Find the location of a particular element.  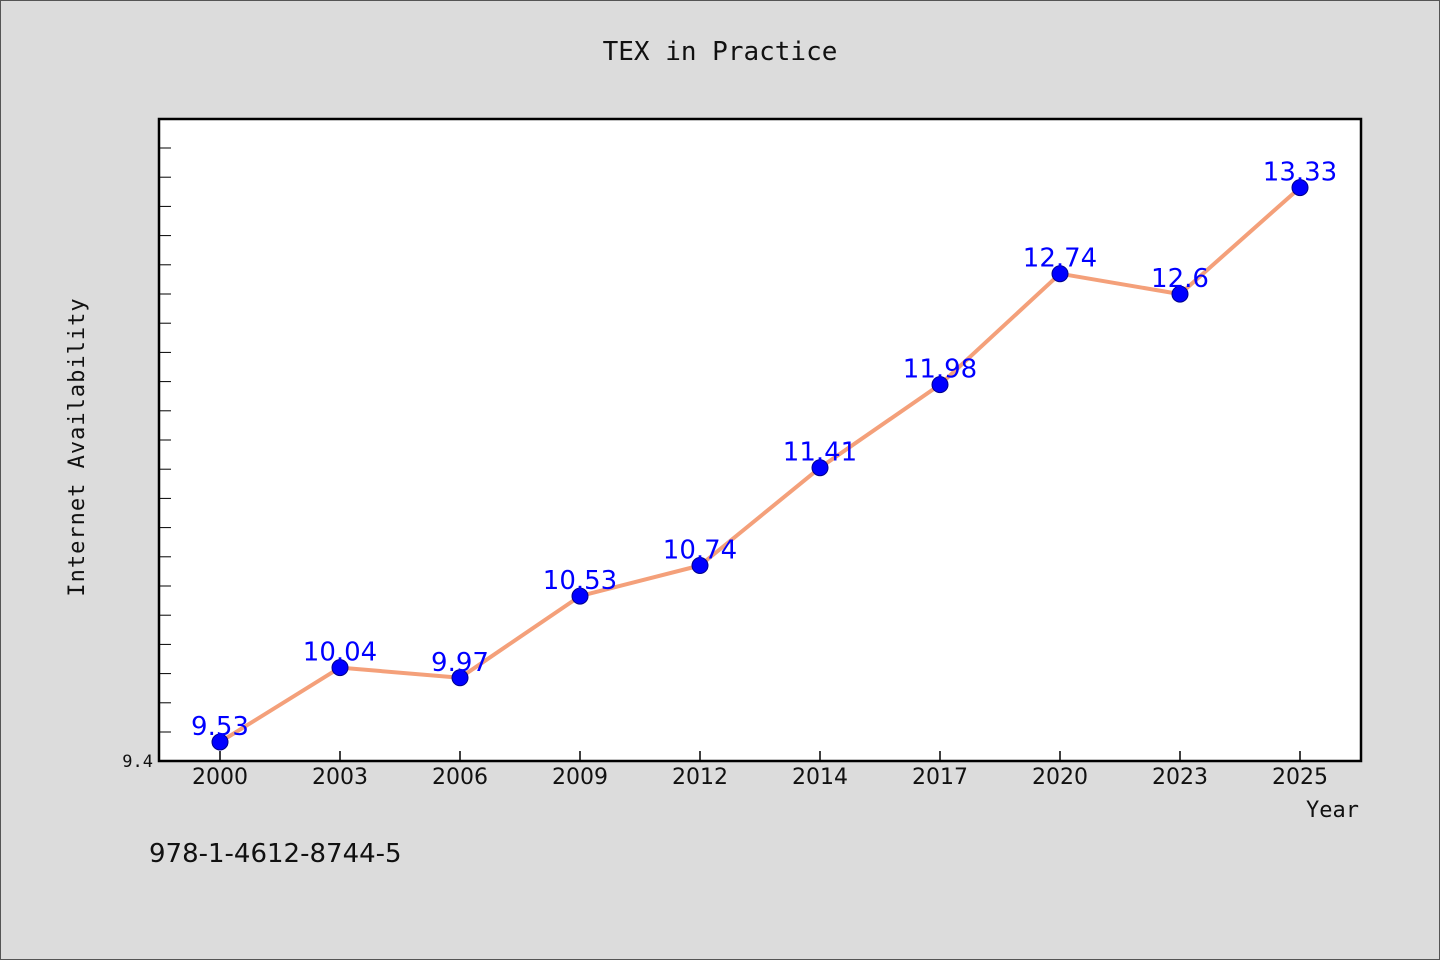

data-label: 10.53 is located at coordinates (580, 581).